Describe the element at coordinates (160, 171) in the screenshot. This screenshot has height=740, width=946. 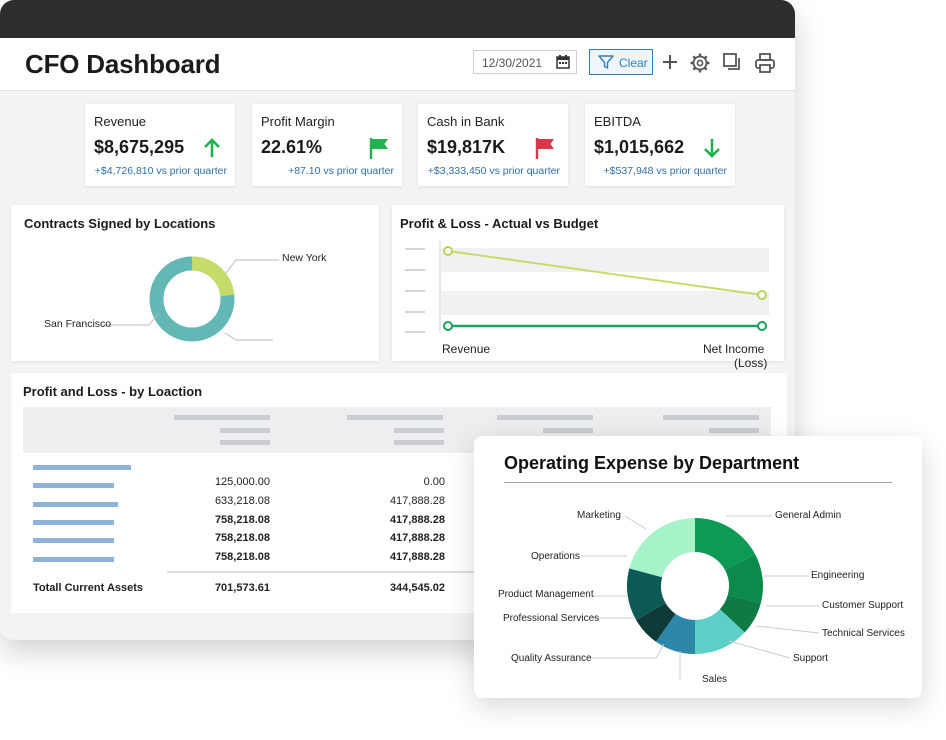
I see `kpi-delta: +$4,726,810 vs prior quarter` at that location.